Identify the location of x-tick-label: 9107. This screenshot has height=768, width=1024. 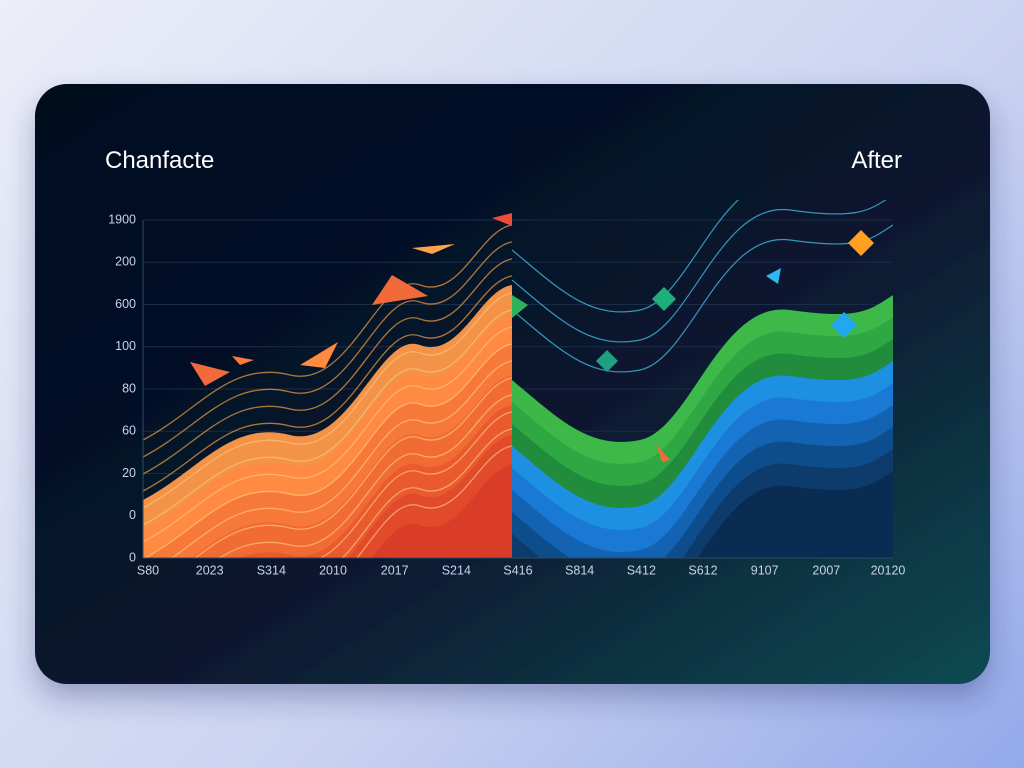
(765, 570).